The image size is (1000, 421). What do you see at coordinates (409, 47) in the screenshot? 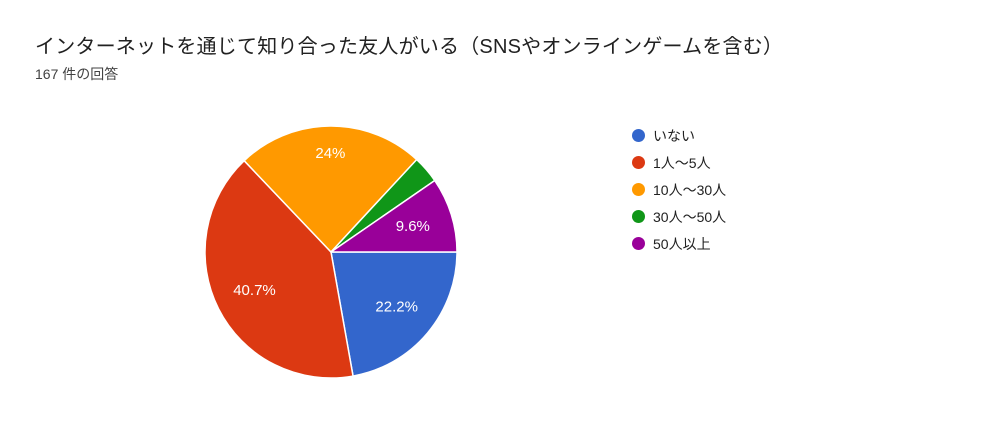
I see `question-title: インターネットを通じて知り合った友人がいる（SNSやオンラインゲームを含む）` at bounding box center [409, 47].